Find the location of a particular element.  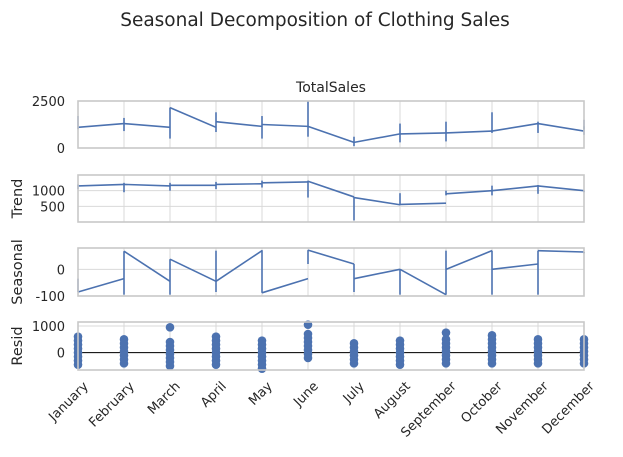

panel-observed: 0 2500 TotalSales is located at coordinates (308, 118).